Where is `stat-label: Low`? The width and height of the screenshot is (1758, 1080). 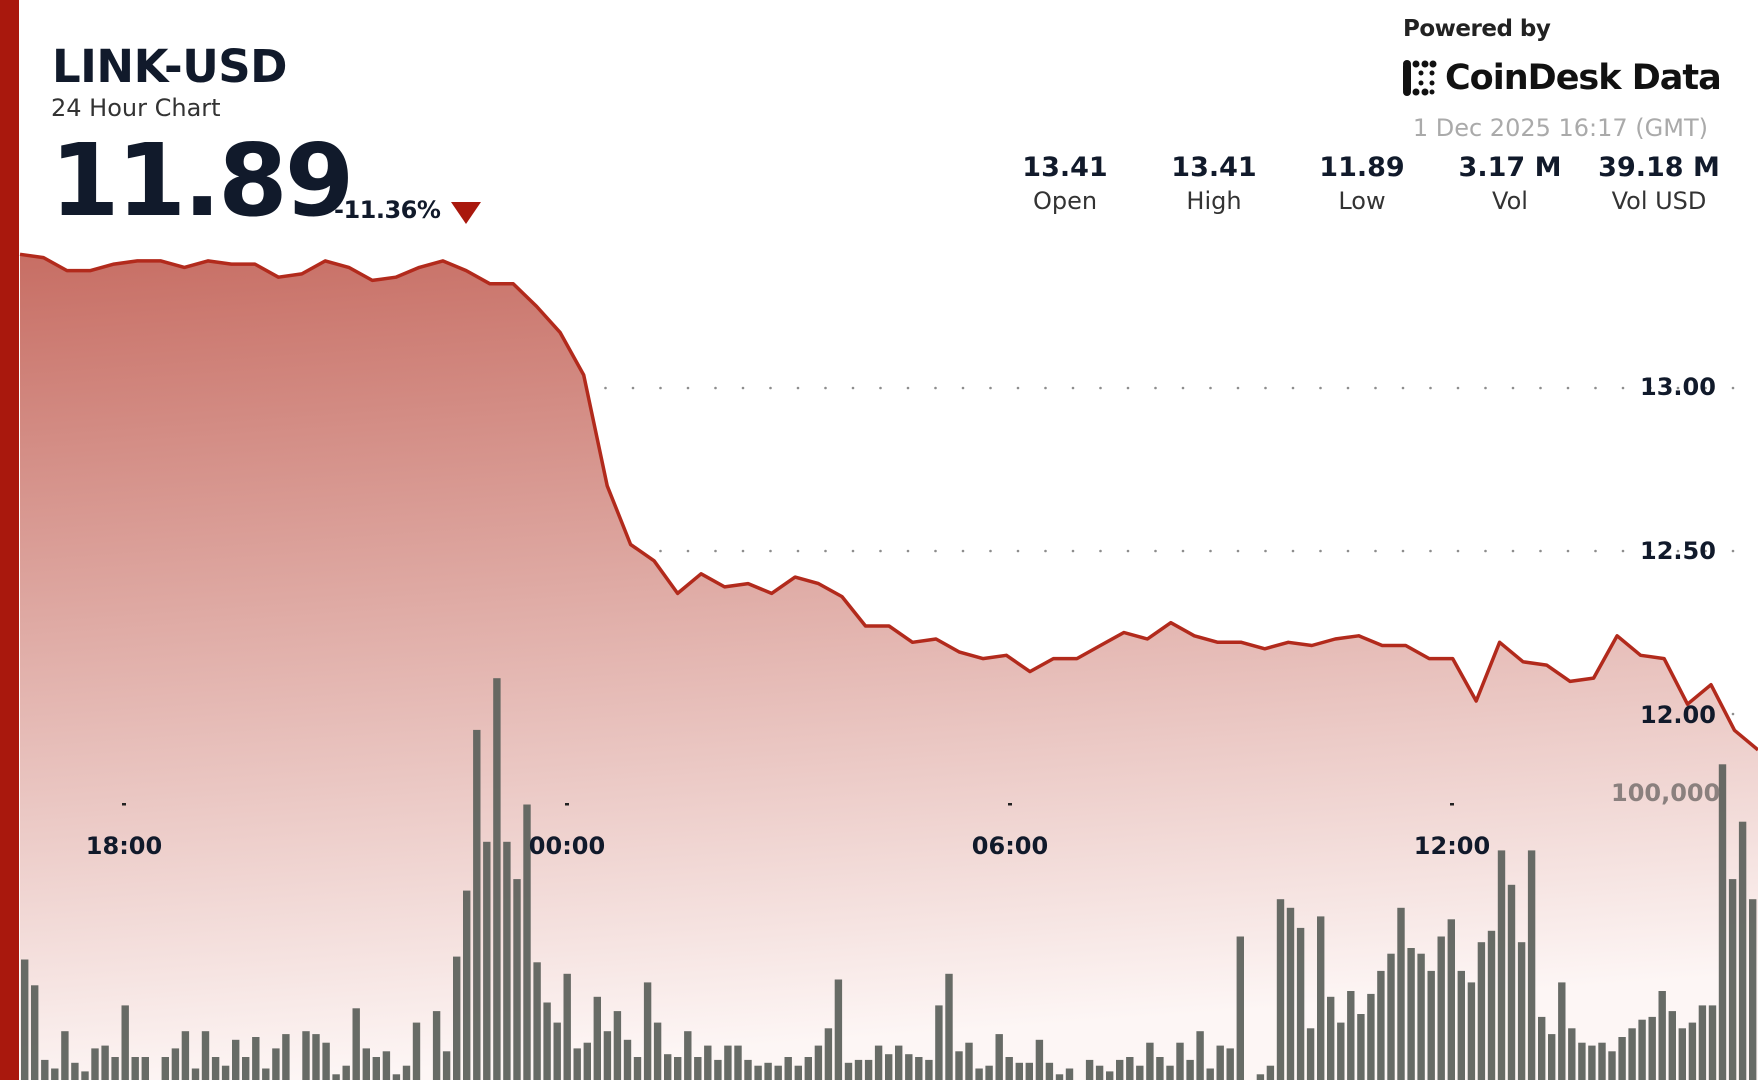 stat-label: Low is located at coordinates (1362, 201).